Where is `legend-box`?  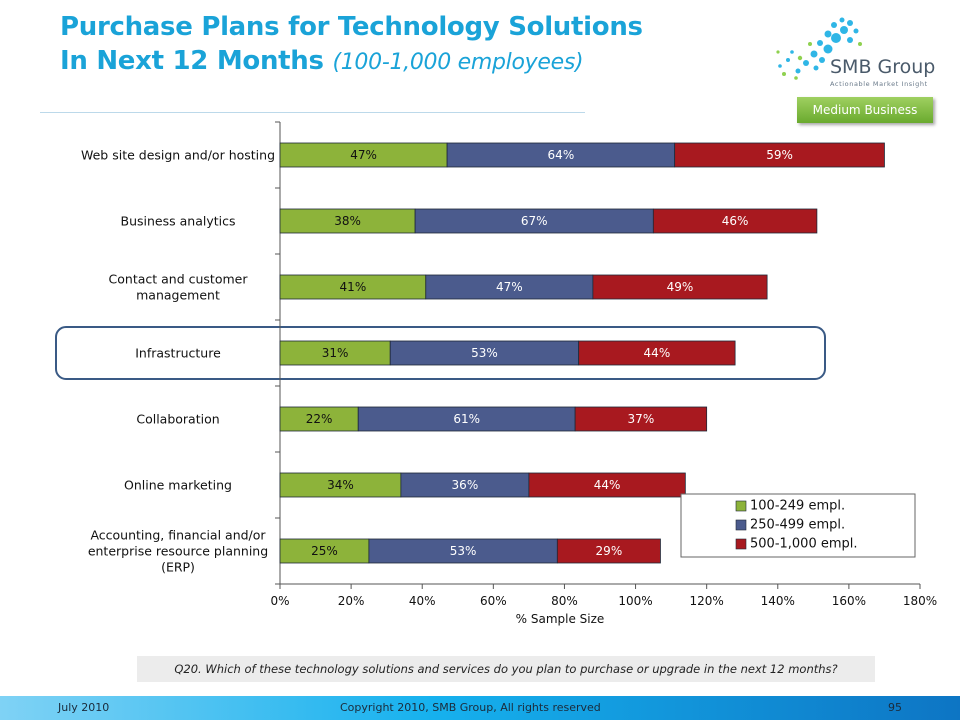 legend-box is located at coordinates (798, 525).